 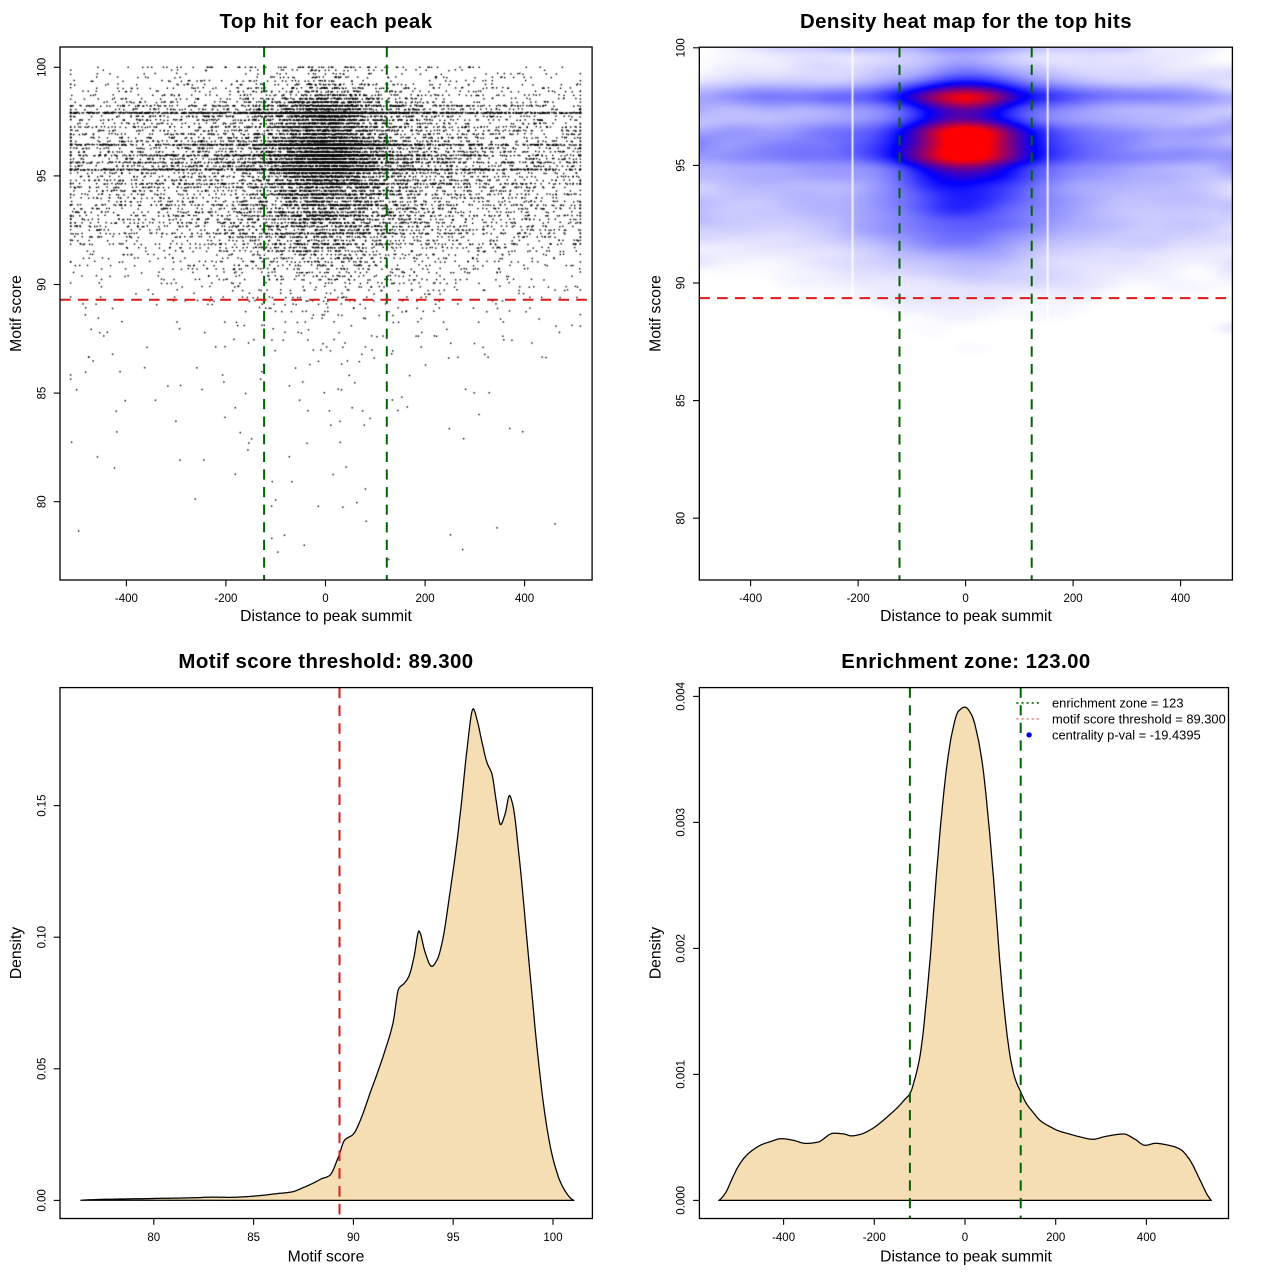 What do you see at coordinates (682, 948) in the screenshot?
I see `svg-text: 0.002` at bounding box center [682, 948].